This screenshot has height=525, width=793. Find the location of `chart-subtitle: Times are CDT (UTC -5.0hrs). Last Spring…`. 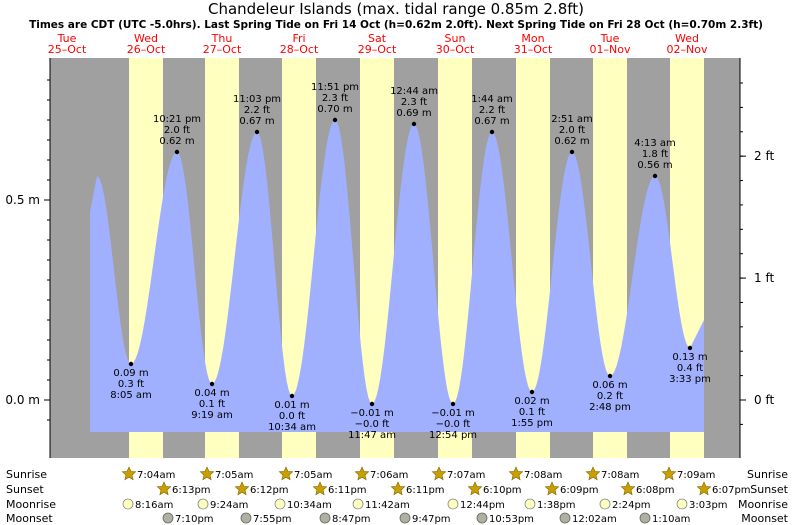

chart-subtitle: Times are CDT (UTC -5.0hrs). Last Spring… is located at coordinates (396, 25).